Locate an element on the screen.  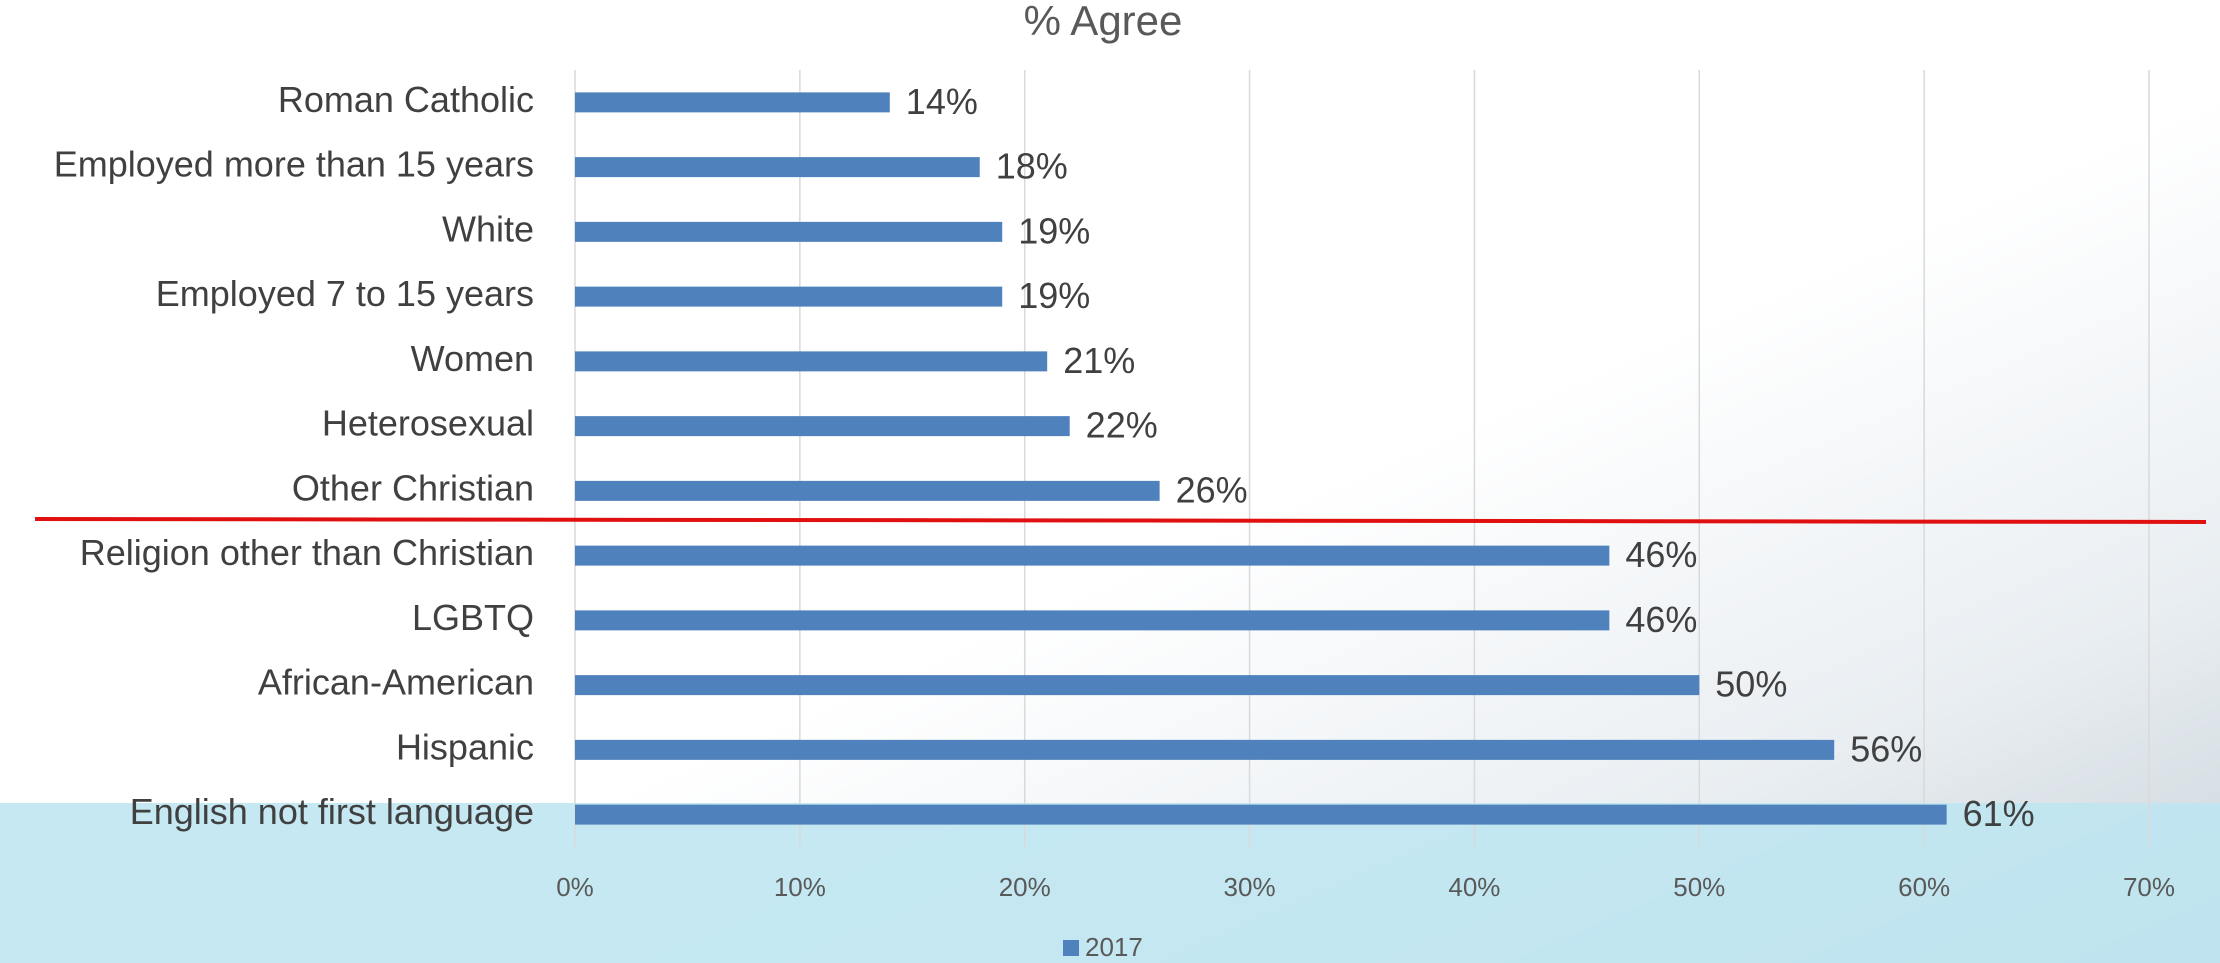
y-tick-label: Religion other than Christian is located at coordinates (307, 552).